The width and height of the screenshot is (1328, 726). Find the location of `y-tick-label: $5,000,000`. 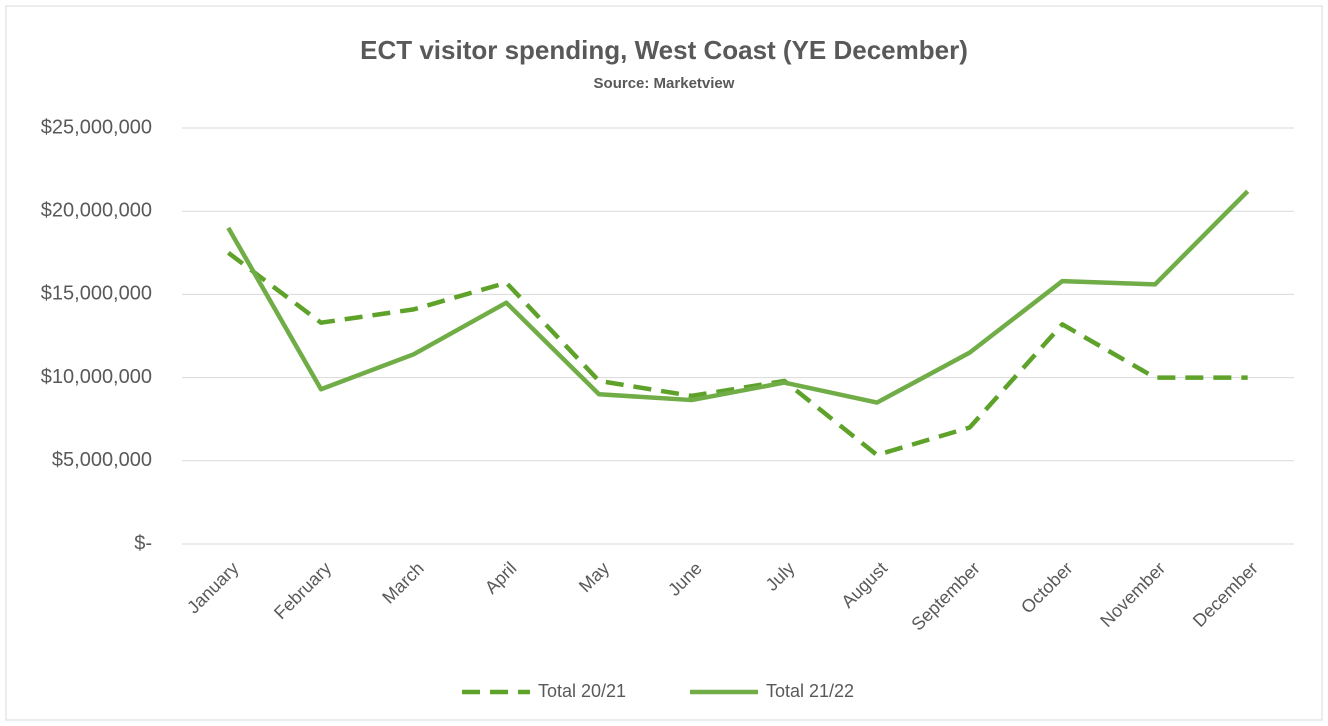

y-tick-label: $5,000,000 is located at coordinates (102, 460).